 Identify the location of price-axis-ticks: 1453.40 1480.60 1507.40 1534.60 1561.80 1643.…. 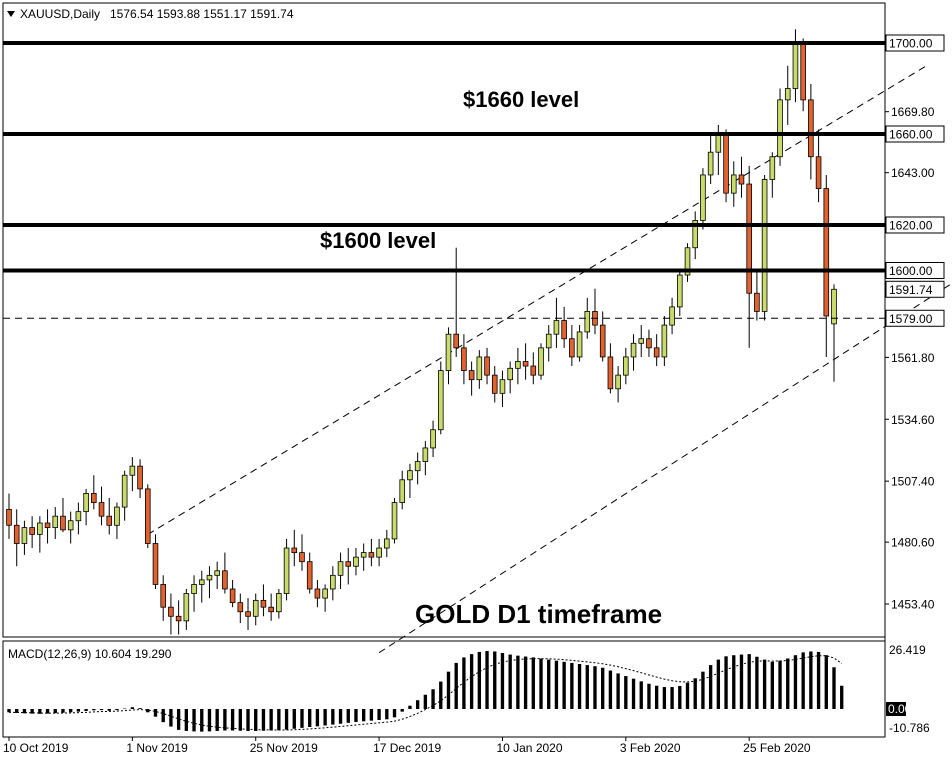
(910, 358).